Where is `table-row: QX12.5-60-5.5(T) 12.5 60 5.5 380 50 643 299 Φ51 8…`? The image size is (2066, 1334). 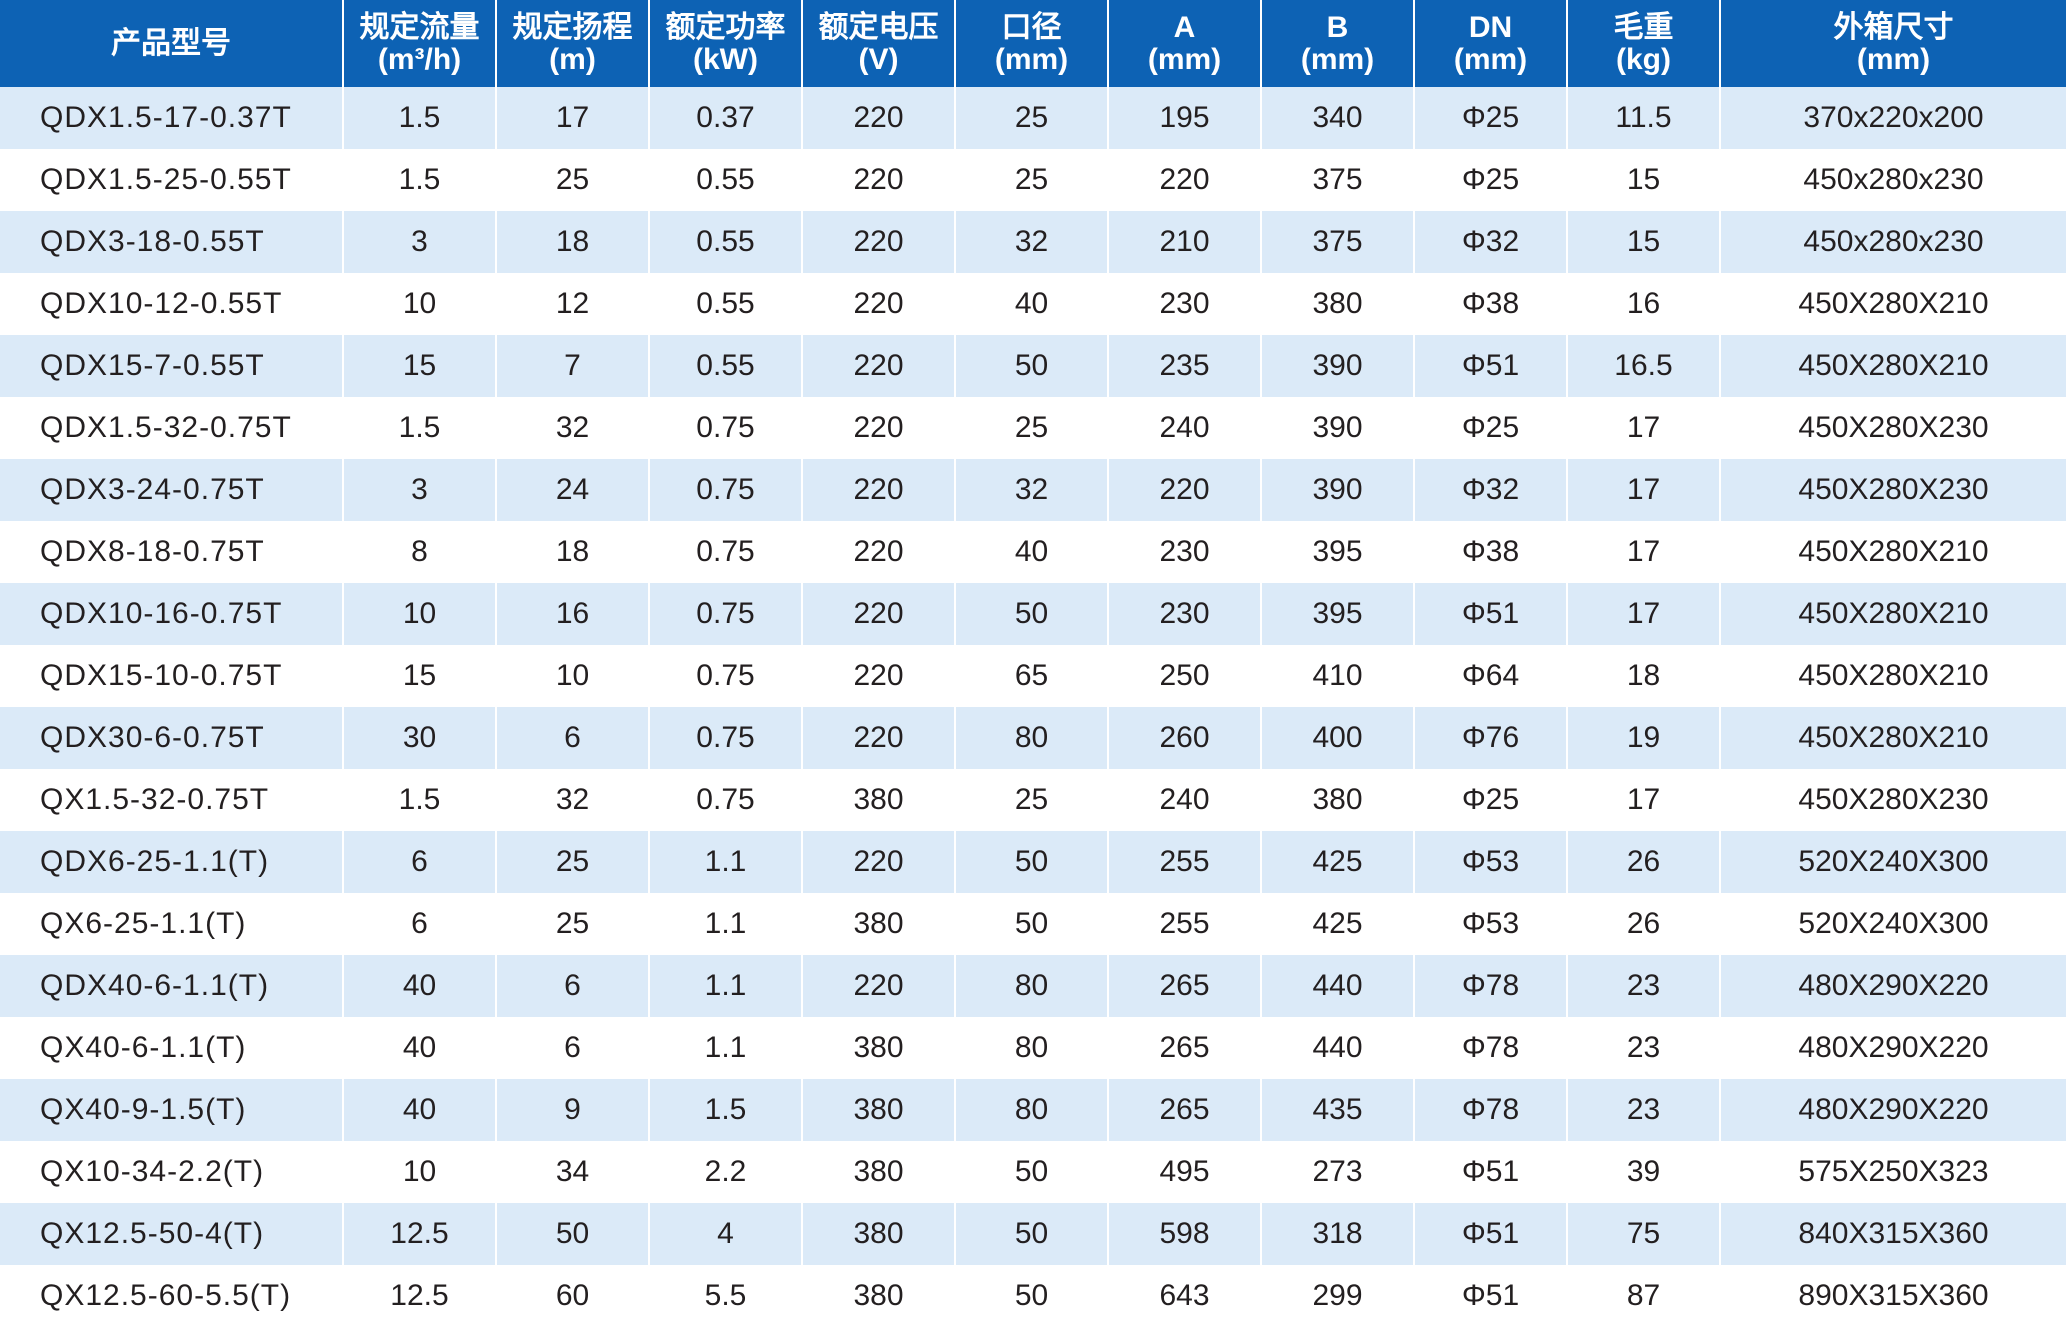 table-row: QX12.5-60-5.5(T) 12.5 60 5.5 380 50 643 299 Φ51 8… is located at coordinates (1033, 1296).